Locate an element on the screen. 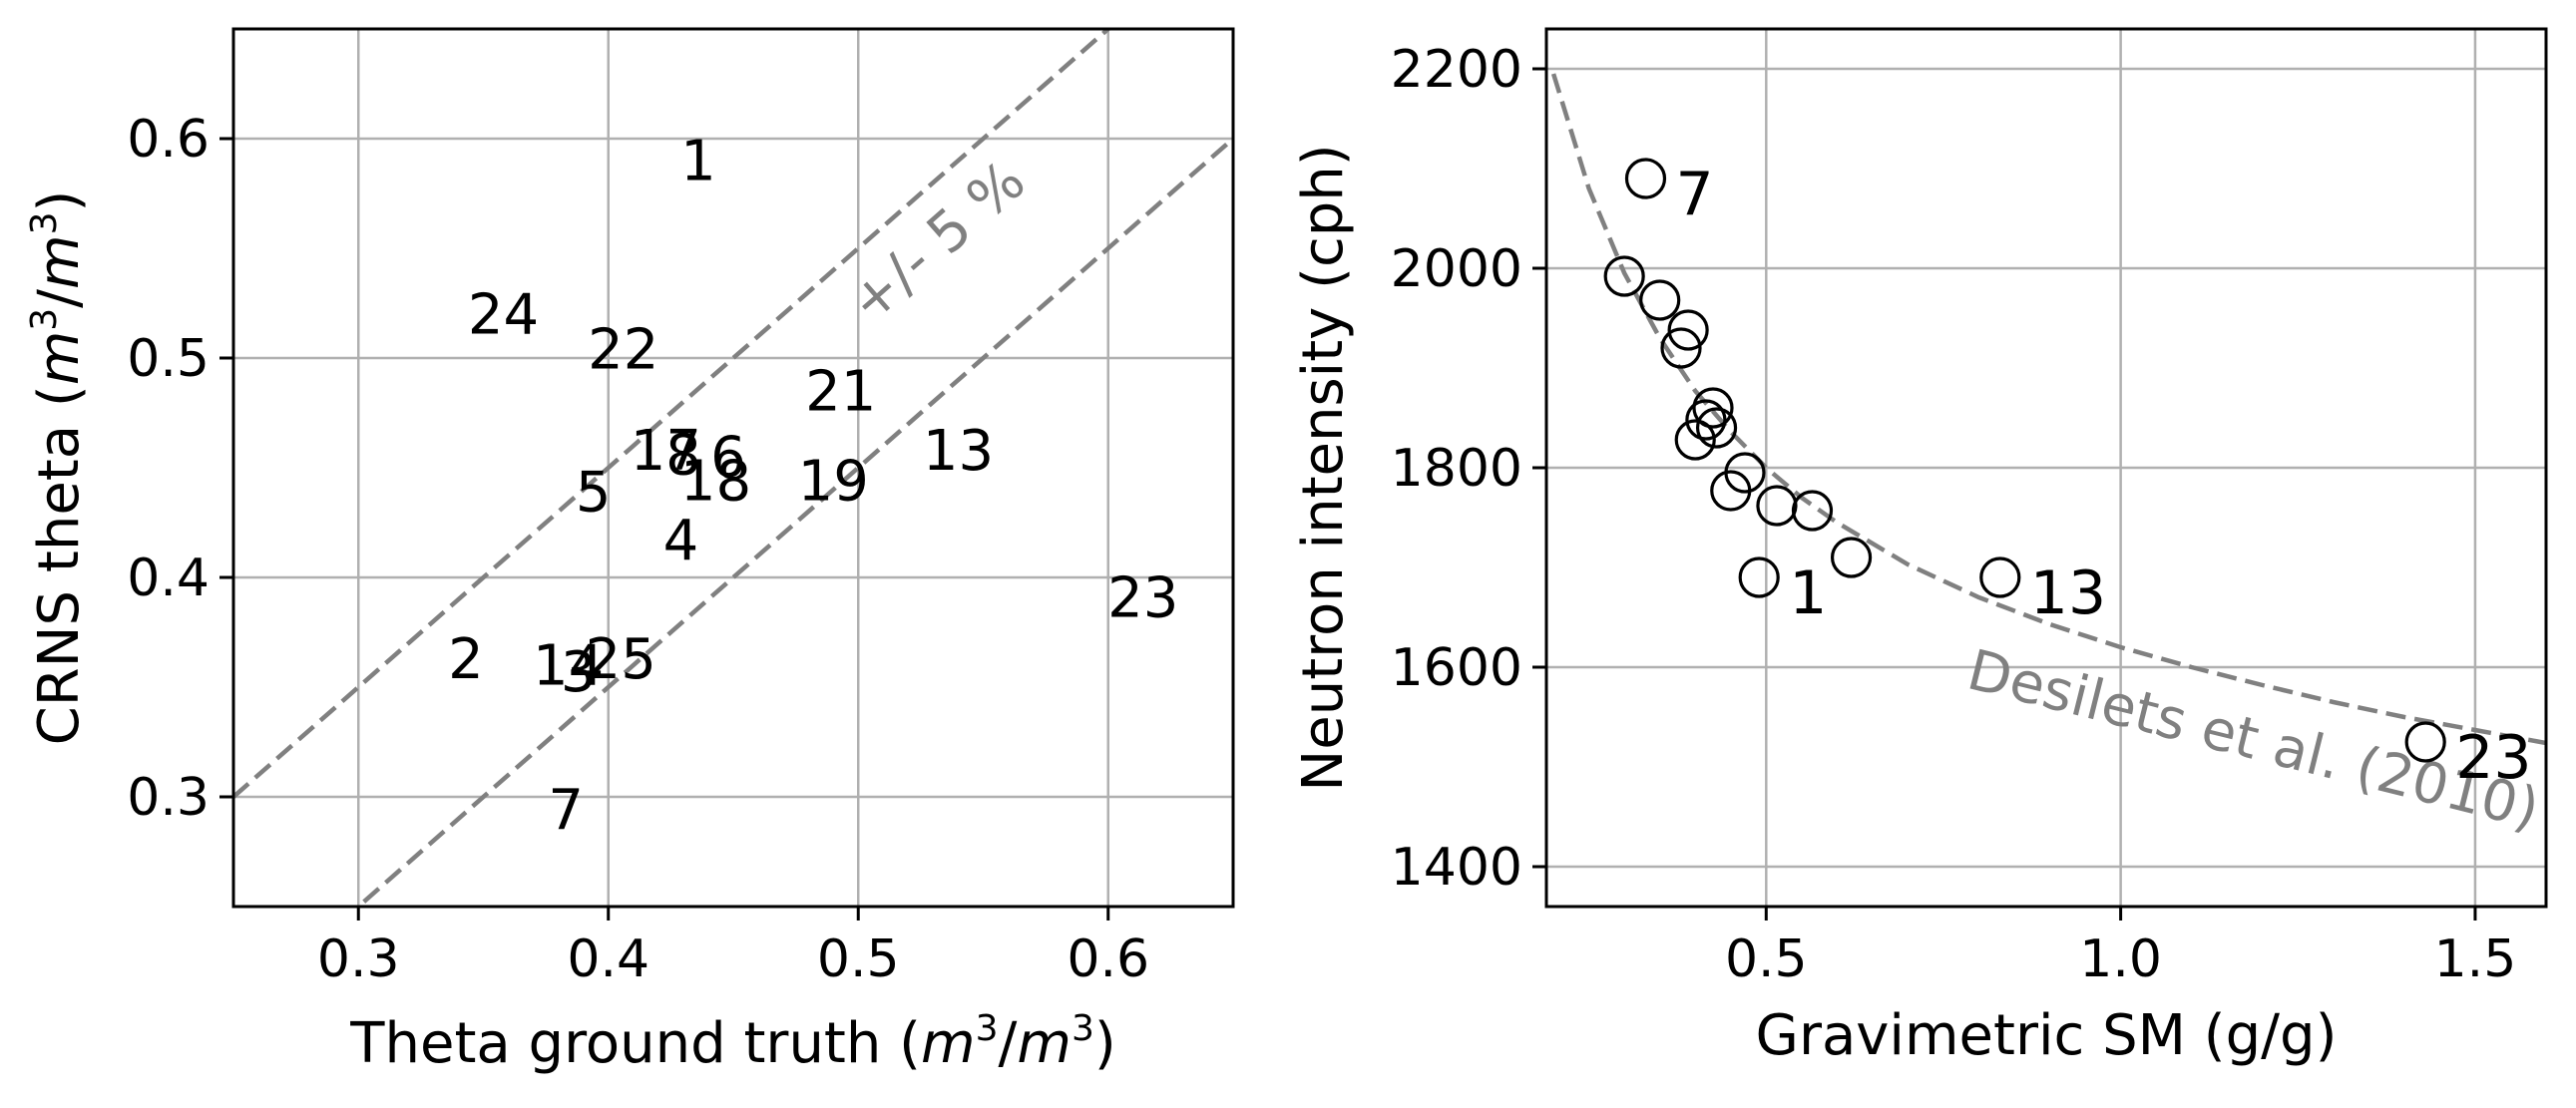 This screenshot has width=2576, height=1108. point-label: 25 is located at coordinates (621, 660).